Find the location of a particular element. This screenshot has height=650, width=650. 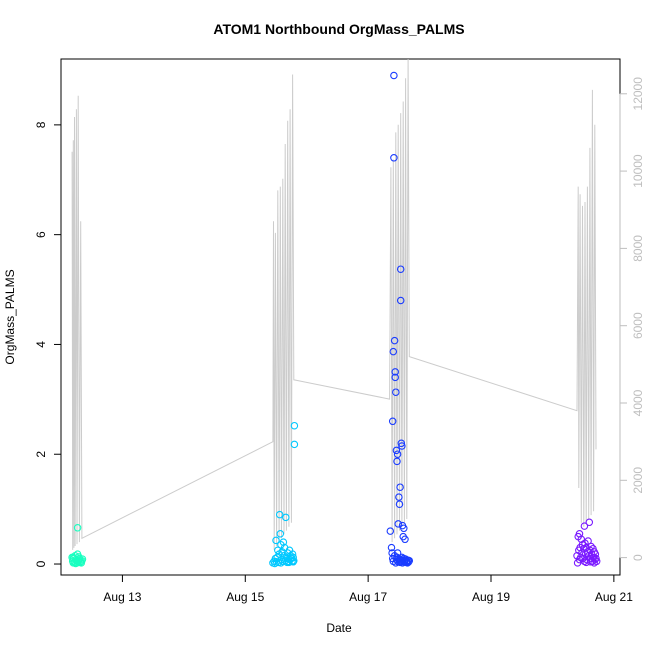

y-tick-label: 8 is located at coordinates (41, 124).